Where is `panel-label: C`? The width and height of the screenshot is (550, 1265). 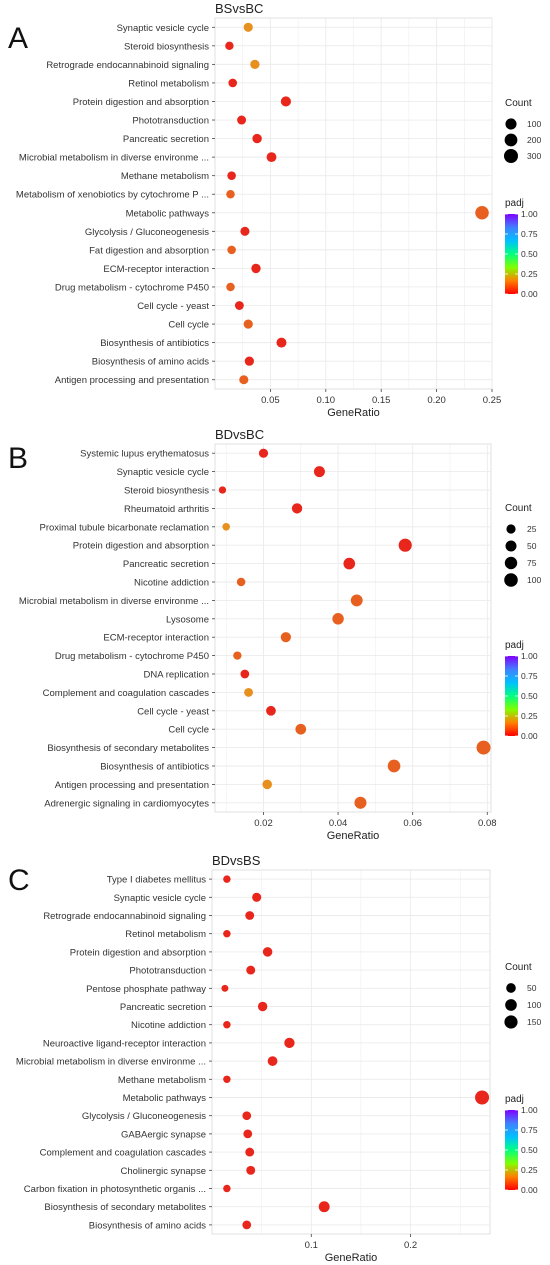
panel-label: C is located at coordinates (19, 880).